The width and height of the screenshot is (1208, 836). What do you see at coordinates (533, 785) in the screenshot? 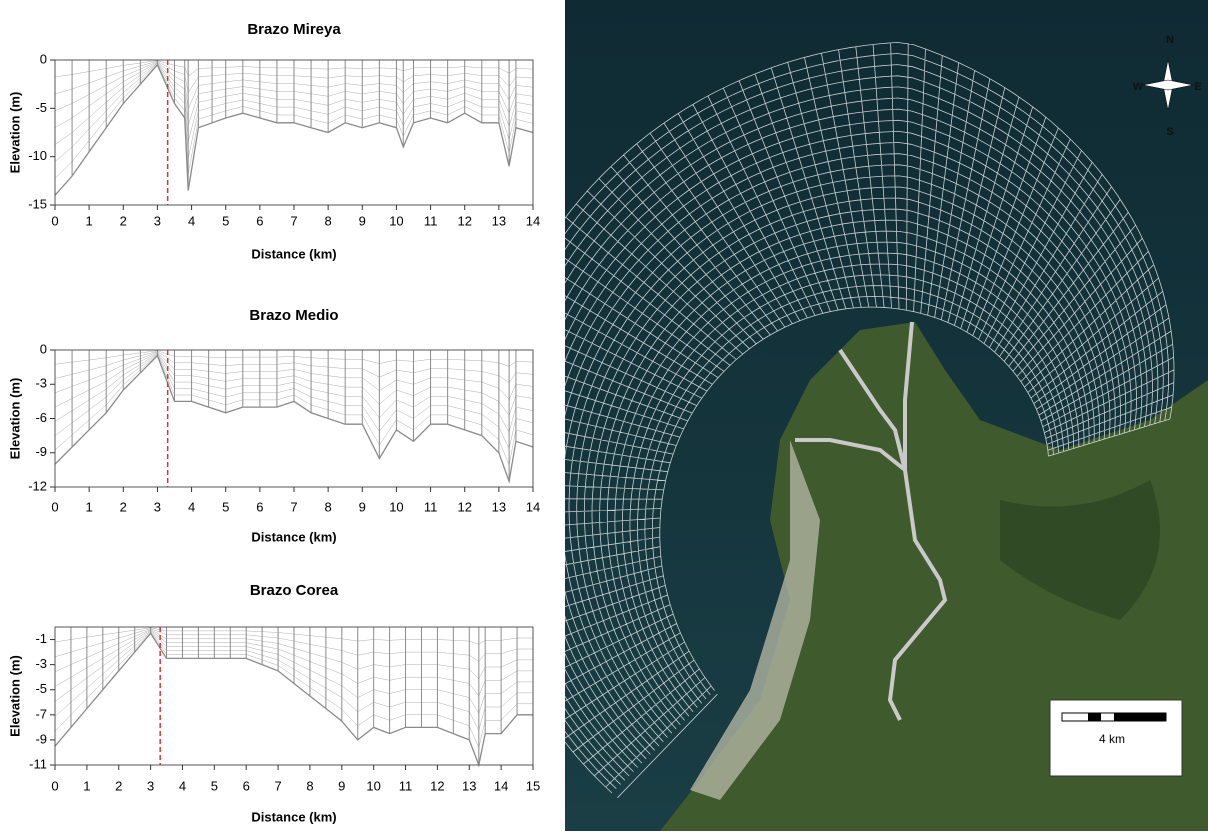
I see `x-tick-label: 15` at bounding box center [533, 785].